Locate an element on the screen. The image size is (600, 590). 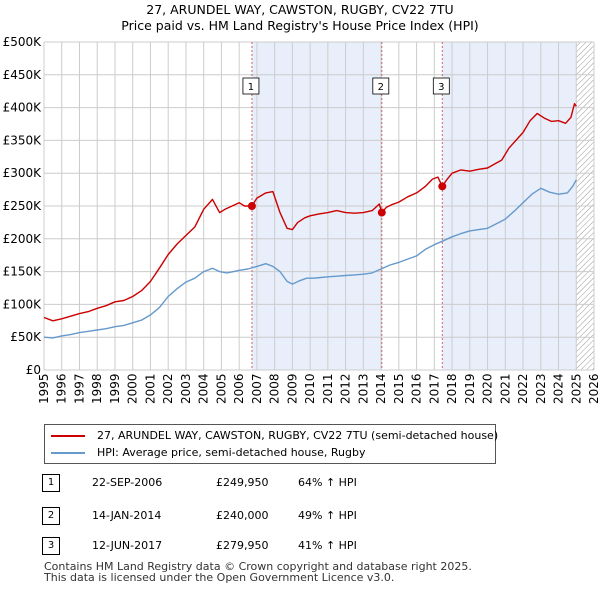
x-tick-label: 2019 is located at coordinates (470, 388).